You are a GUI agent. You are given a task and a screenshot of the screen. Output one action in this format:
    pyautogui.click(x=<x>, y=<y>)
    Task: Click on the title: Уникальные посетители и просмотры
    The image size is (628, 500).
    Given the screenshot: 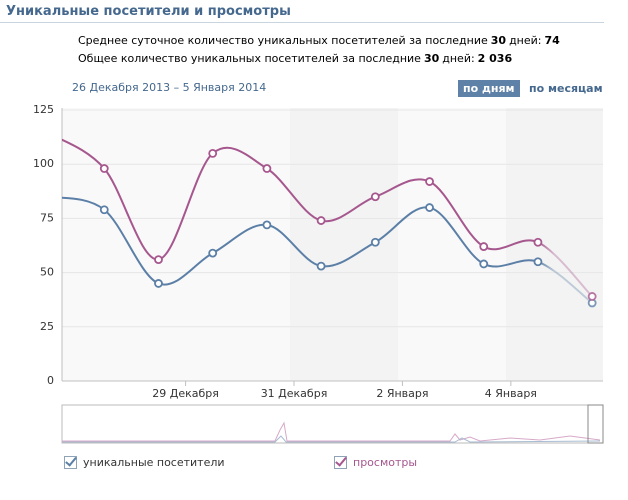 What is the action you would take?
    pyautogui.click(x=148, y=11)
    